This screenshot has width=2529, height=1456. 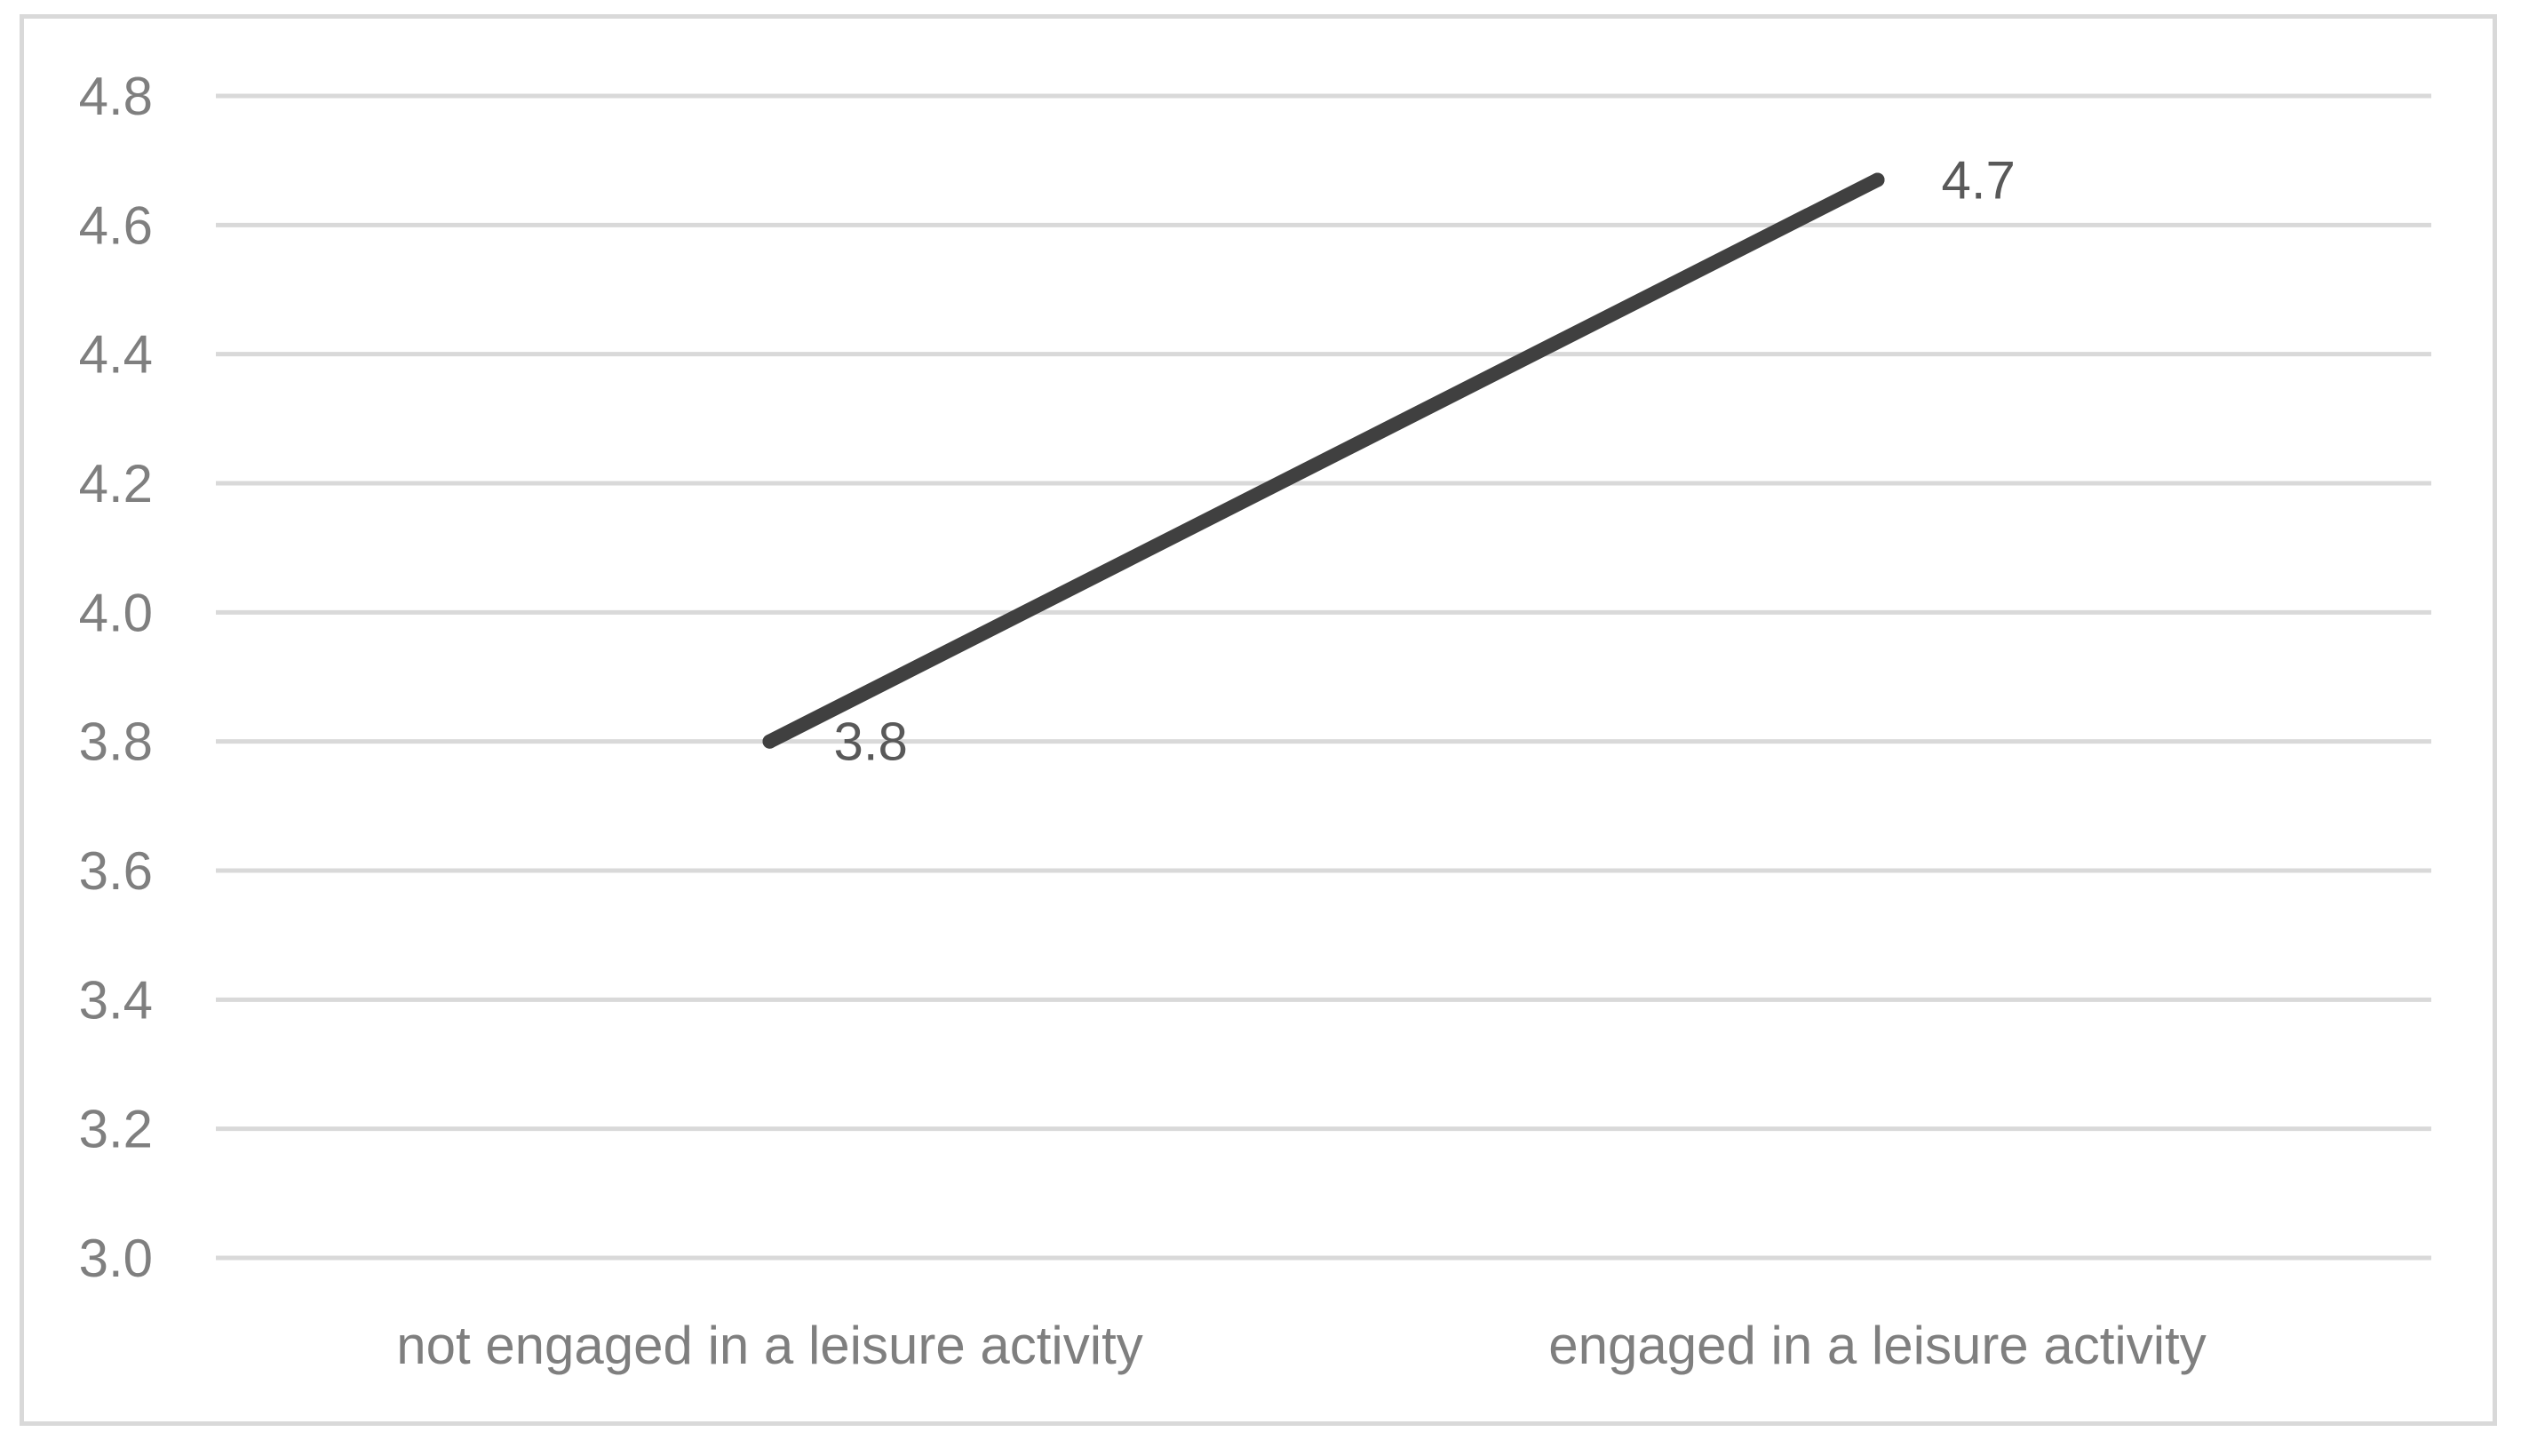 What do you see at coordinates (116, 1000) in the screenshot?
I see `y-tick-label-3.4: 3.4` at bounding box center [116, 1000].